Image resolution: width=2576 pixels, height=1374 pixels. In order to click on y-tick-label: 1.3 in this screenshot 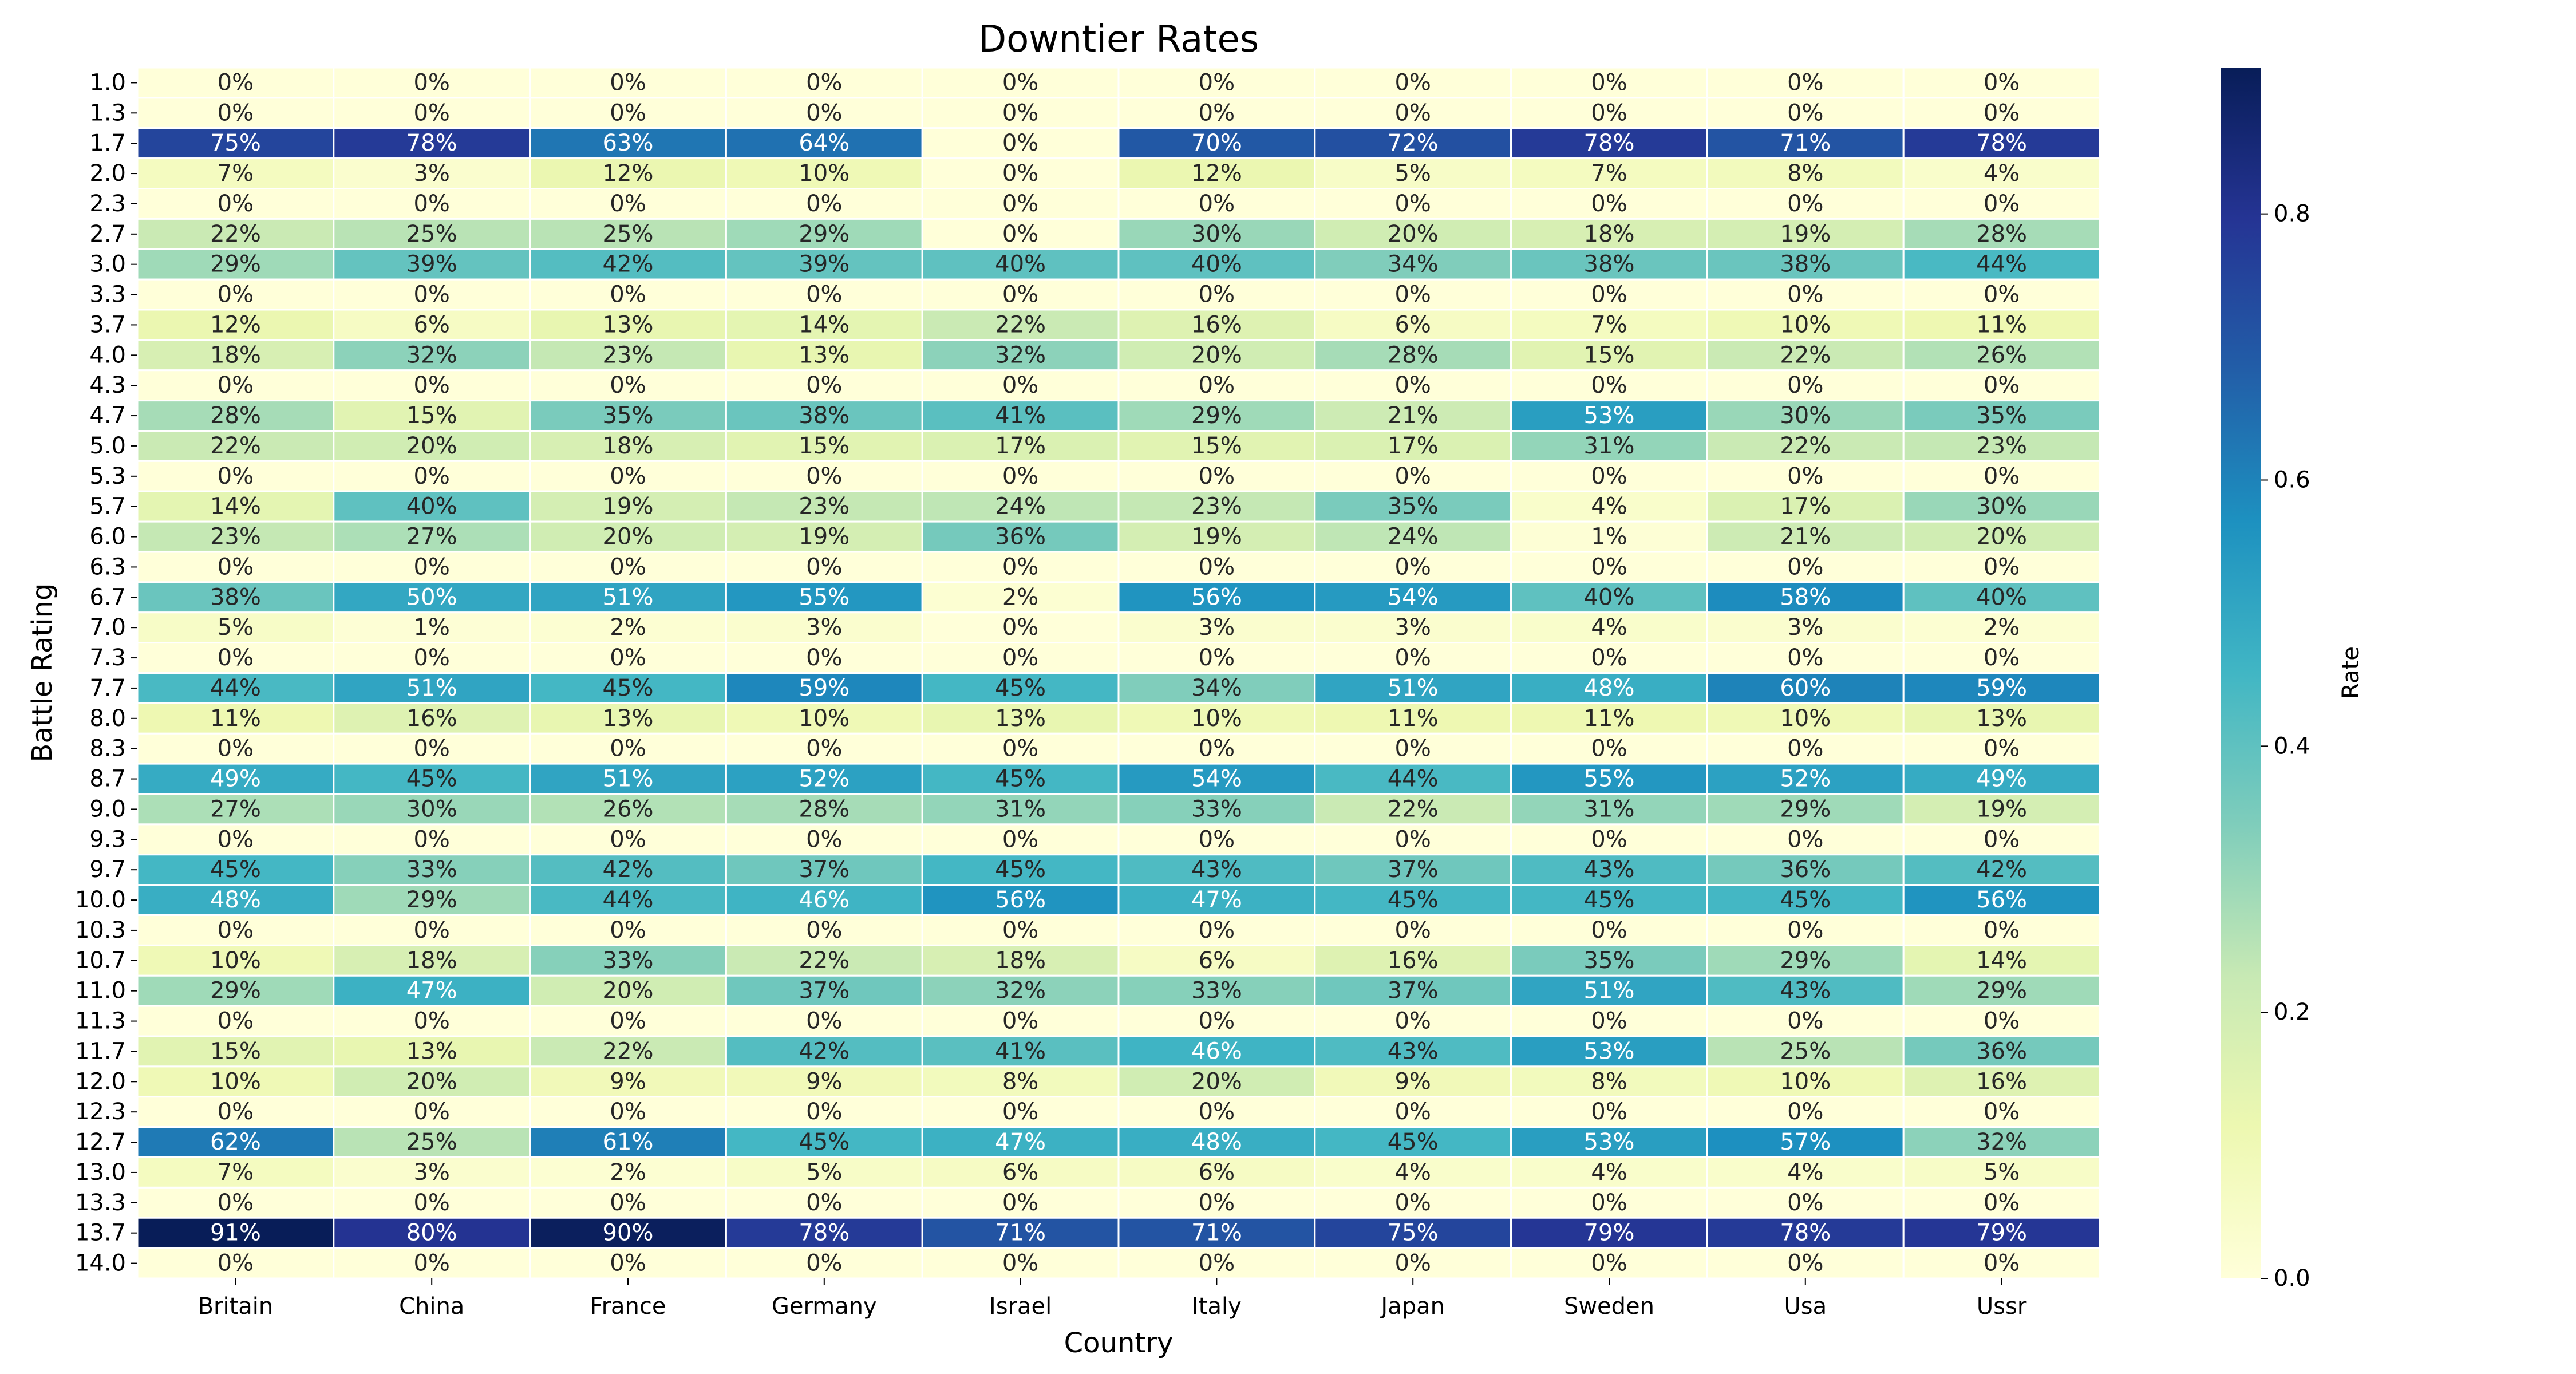, I will do `click(107, 113)`.